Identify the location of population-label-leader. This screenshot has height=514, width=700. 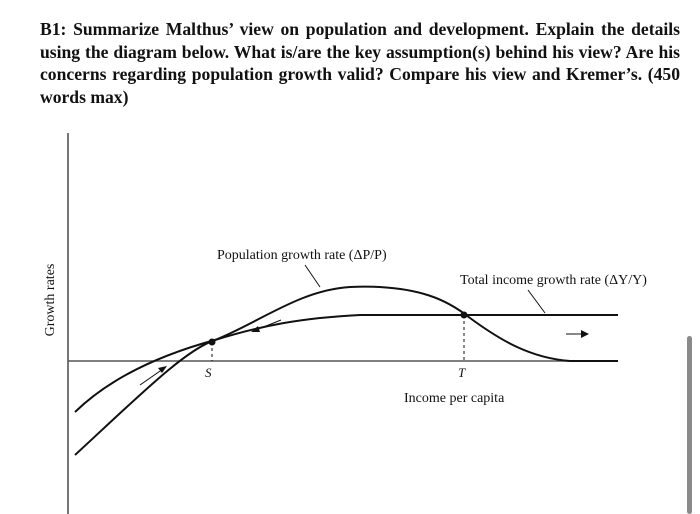
(312, 276).